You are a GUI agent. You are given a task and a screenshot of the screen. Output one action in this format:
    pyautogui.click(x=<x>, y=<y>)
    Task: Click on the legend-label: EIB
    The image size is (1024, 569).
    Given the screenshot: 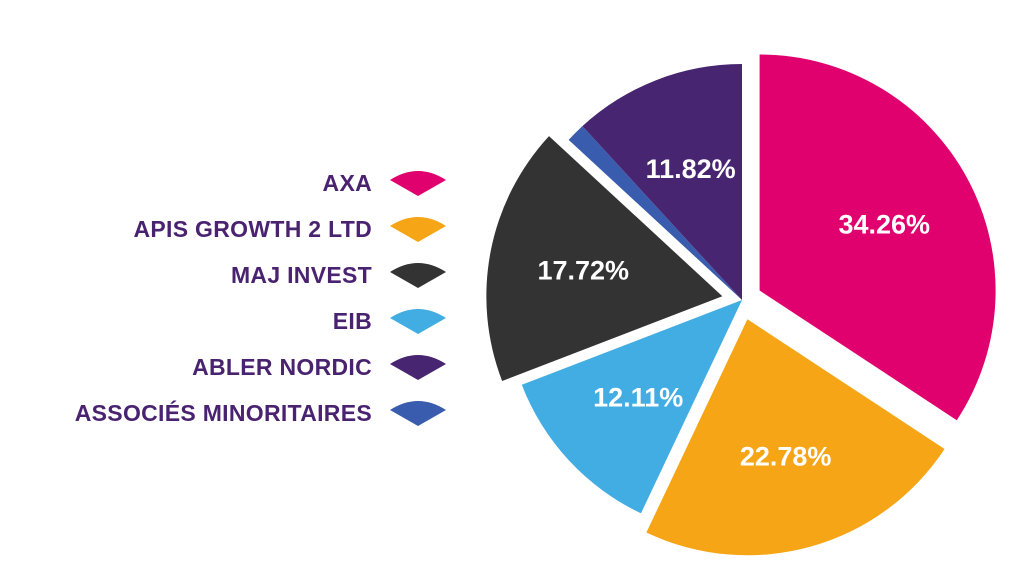 What is the action you would take?
    pyautogui.click(x=352, y=320)
    